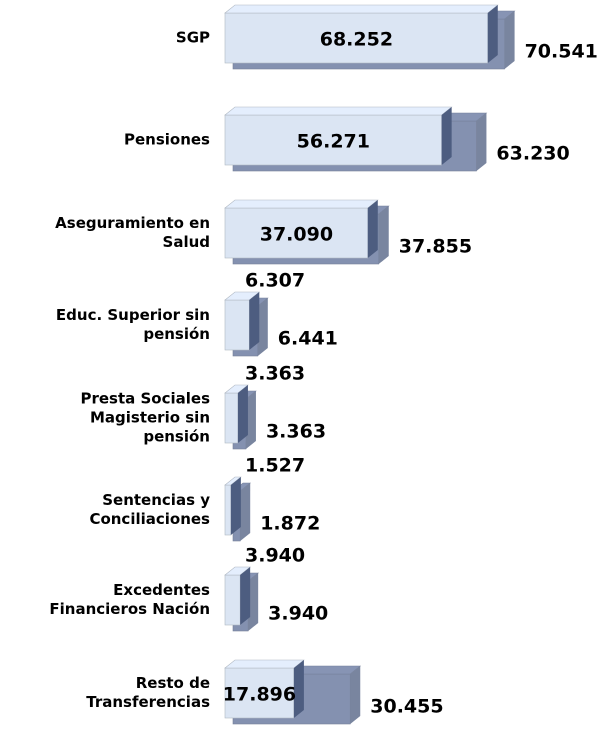 This screenshot has width=610, height=729. I want to click on category-label: Aseguramiento en Salud, so click(132, 232).